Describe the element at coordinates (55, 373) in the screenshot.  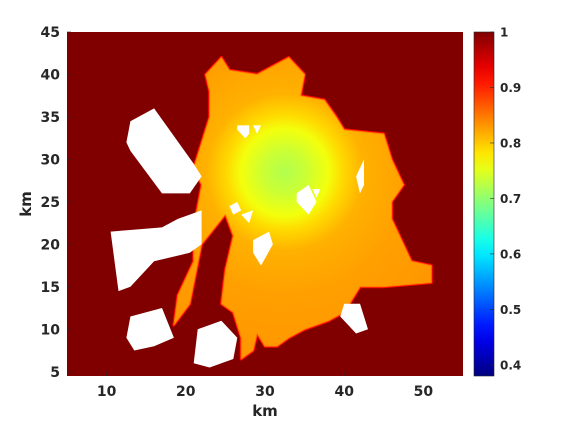
I see `y-tick-label: 5` at that location.